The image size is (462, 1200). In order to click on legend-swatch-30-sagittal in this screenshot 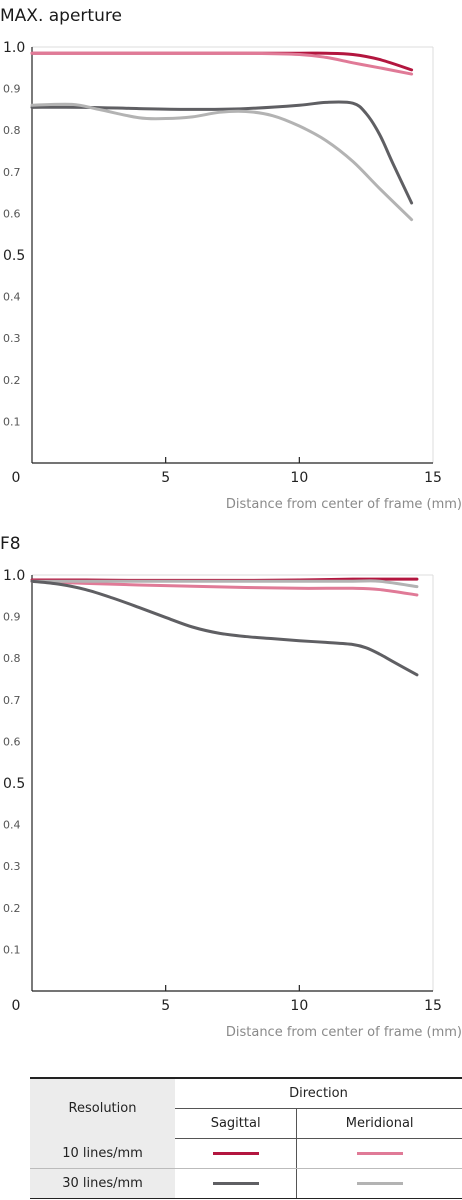, I will do `click(235, 1183)`.